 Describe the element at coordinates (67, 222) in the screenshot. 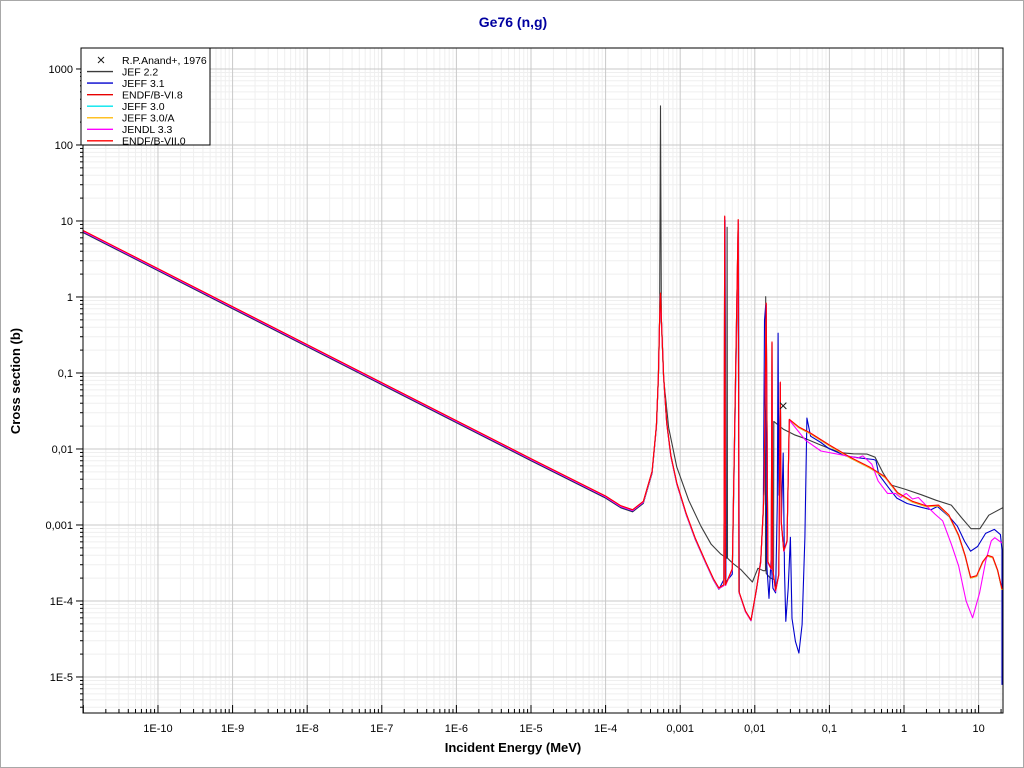

I see `y-tick-label: 10` at that location.